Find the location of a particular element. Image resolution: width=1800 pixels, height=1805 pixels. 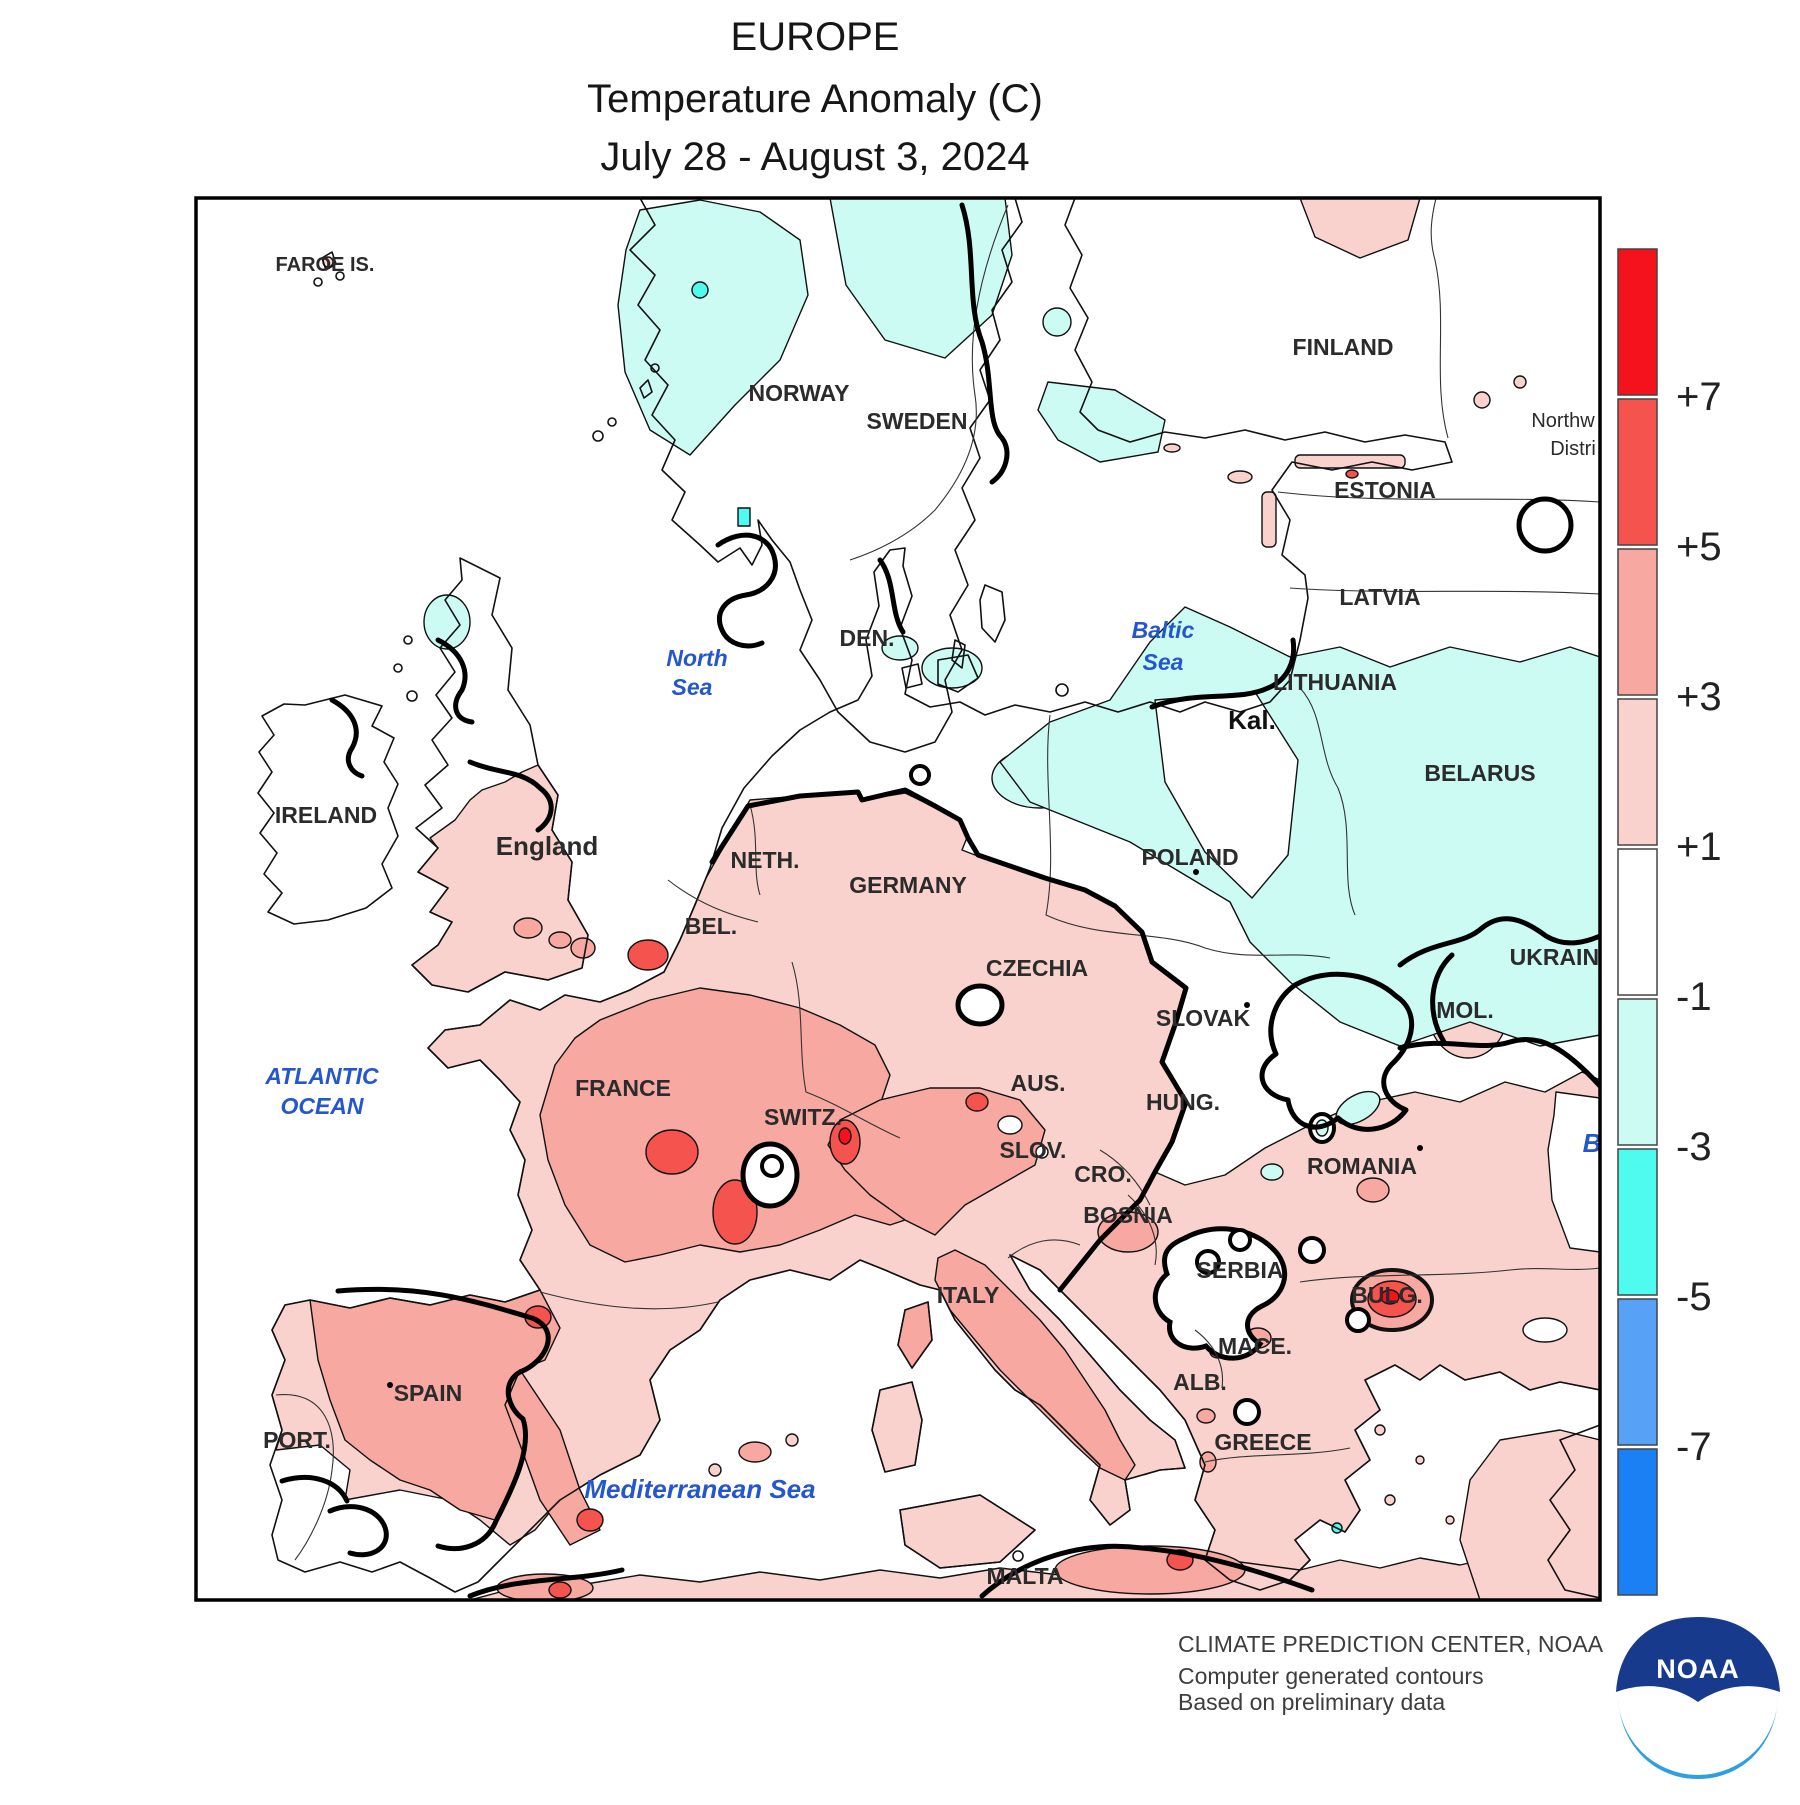

contour-main-europe is located at coordinates (949, 1040).